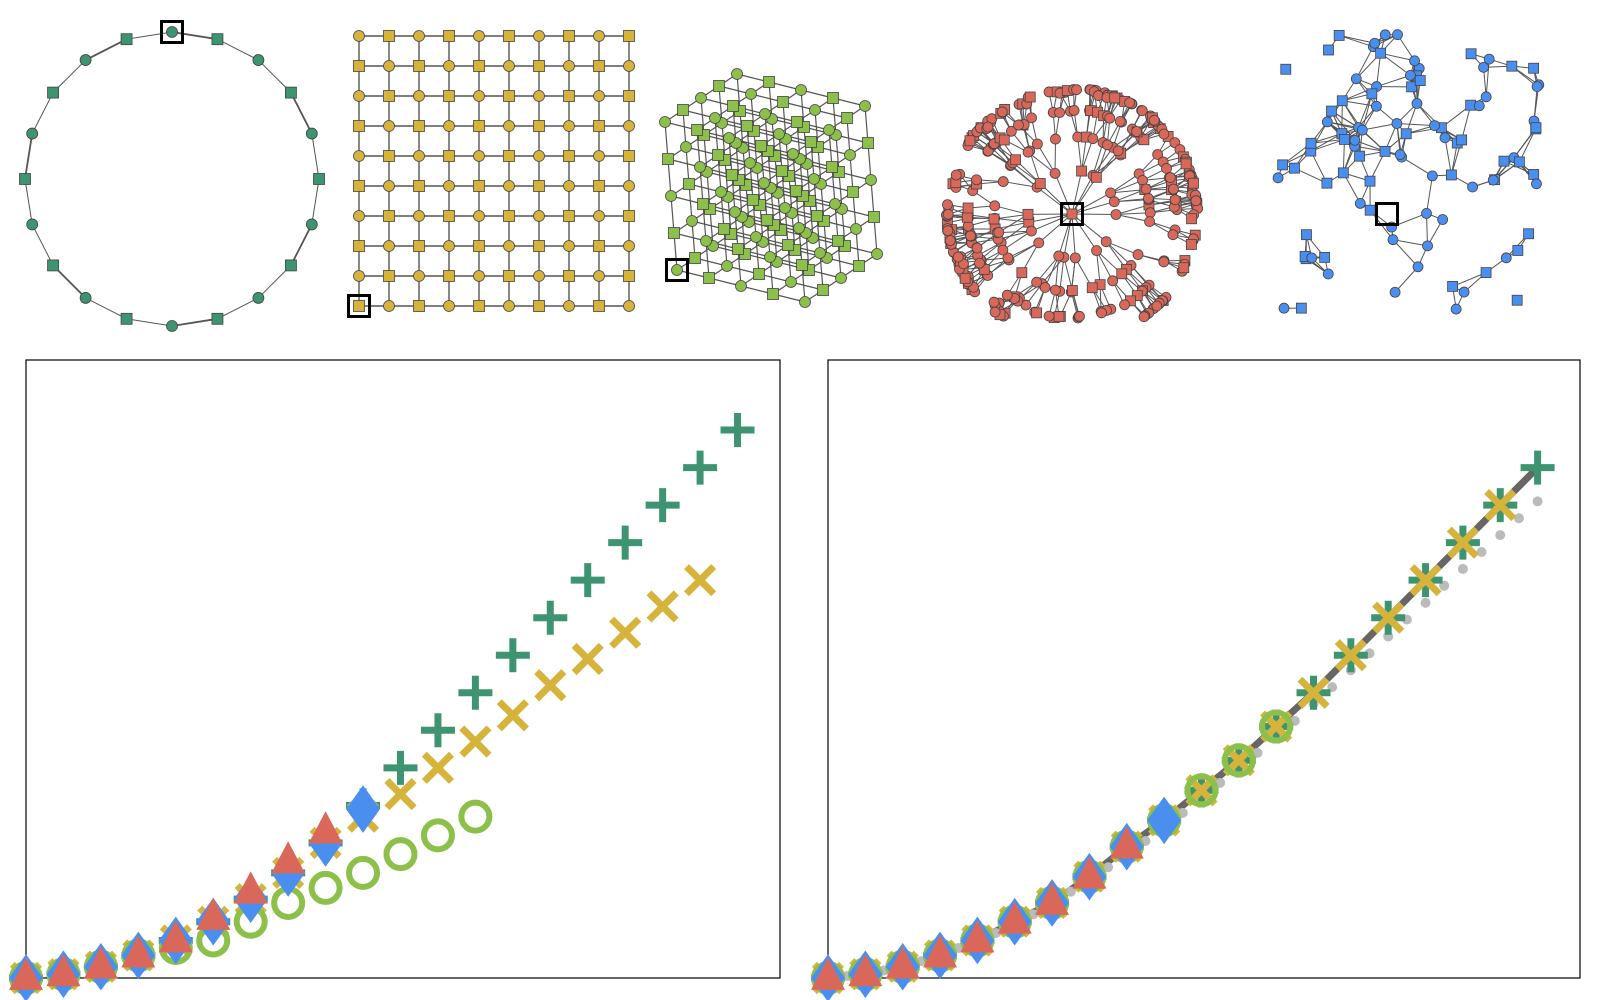 The height and width of the screenshot is (1000, 1600). Describe the element at coordinates (1518, 518) in the screenshot. I see `marker-dot` at that location.